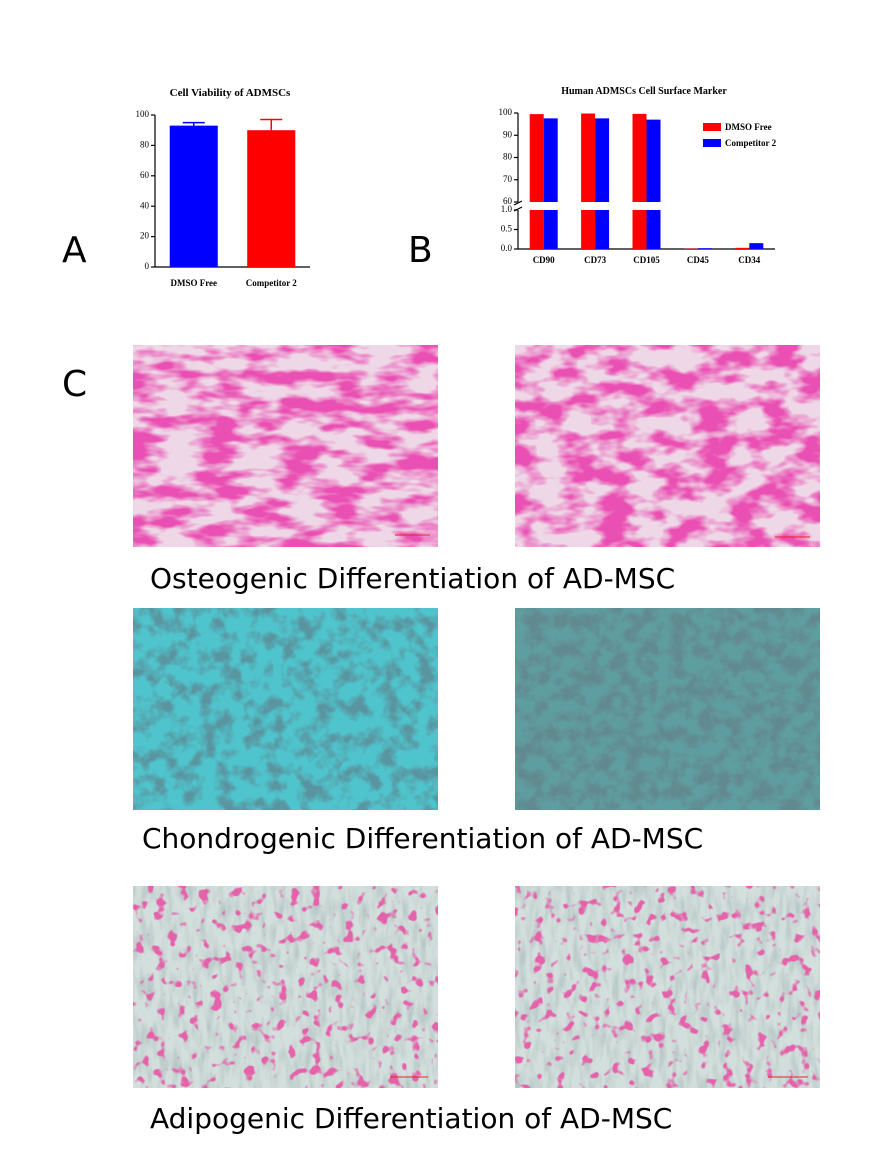 The image size is (874, 1174). What do you see at coordinates (411, 1118) in the screenshot?
I see `caption: Adipogenic Differentiation of AD-MSC` at bounding box center [411, 1118].